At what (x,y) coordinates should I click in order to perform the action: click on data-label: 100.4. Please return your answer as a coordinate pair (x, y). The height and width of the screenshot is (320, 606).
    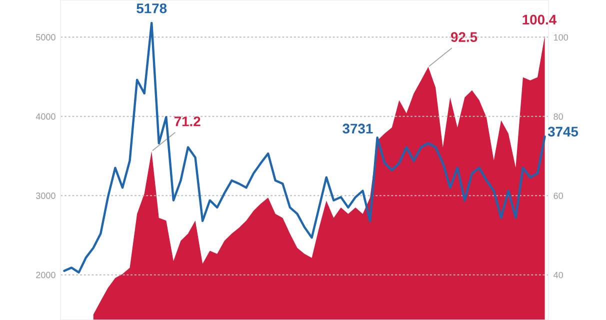
    Looking at the image, I should click on (539, 19).